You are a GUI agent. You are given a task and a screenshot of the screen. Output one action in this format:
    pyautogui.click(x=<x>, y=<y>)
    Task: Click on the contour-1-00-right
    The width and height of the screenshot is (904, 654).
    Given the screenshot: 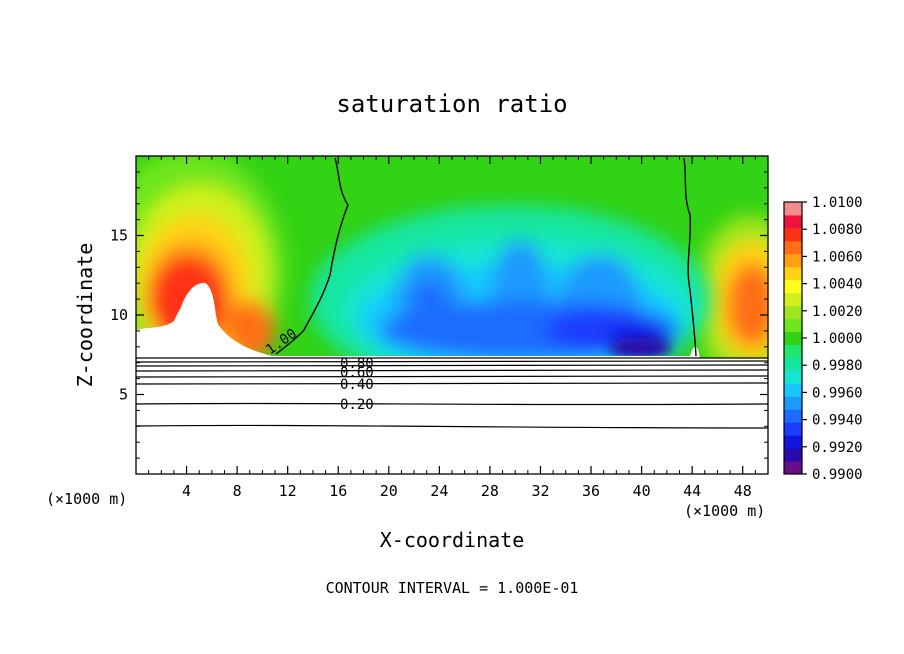 What is the action you would take?
    pyautogui.click(x=690, y=257)
    